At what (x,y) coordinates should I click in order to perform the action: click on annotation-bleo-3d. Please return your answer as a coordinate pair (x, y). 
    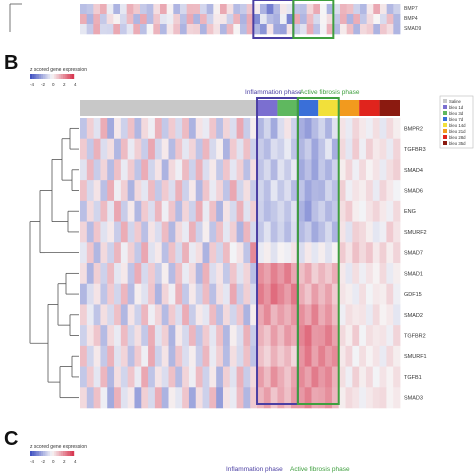
    Looking at the image, I should click on (287, 108).